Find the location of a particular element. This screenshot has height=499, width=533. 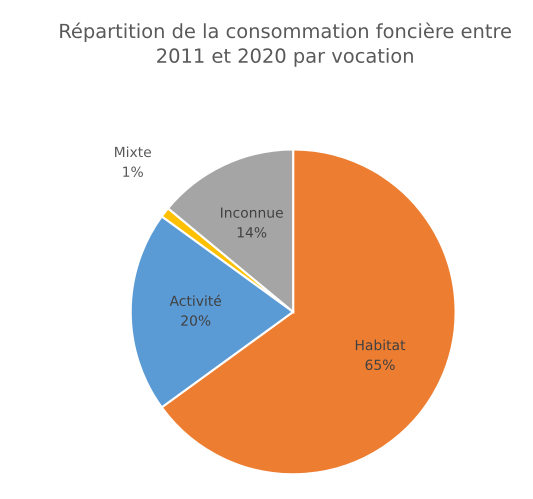

data-label: 20% is located at coordinates (195, 320).